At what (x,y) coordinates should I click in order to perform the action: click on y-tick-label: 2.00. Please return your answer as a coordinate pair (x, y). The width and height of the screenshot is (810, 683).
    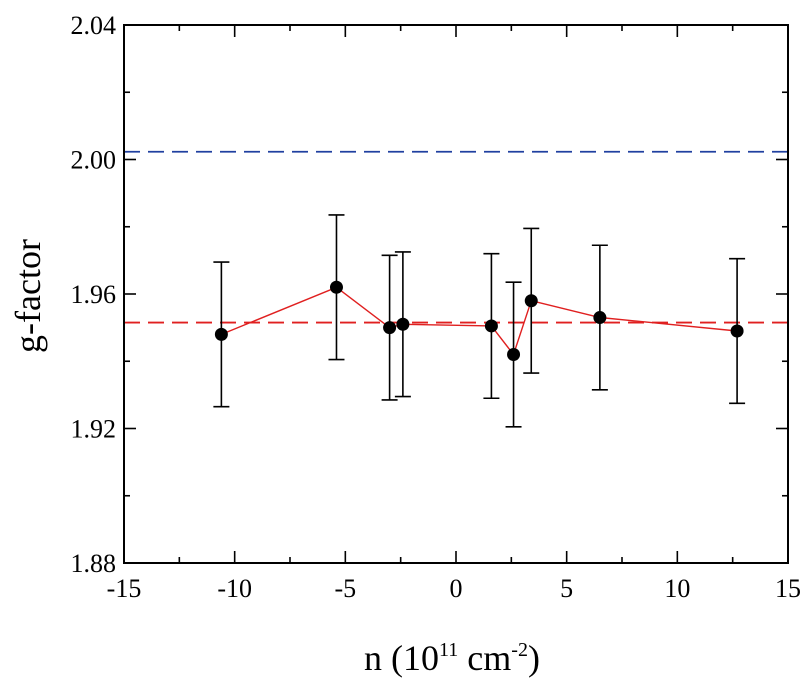
    Looking at the image, I should click on (94, 160).